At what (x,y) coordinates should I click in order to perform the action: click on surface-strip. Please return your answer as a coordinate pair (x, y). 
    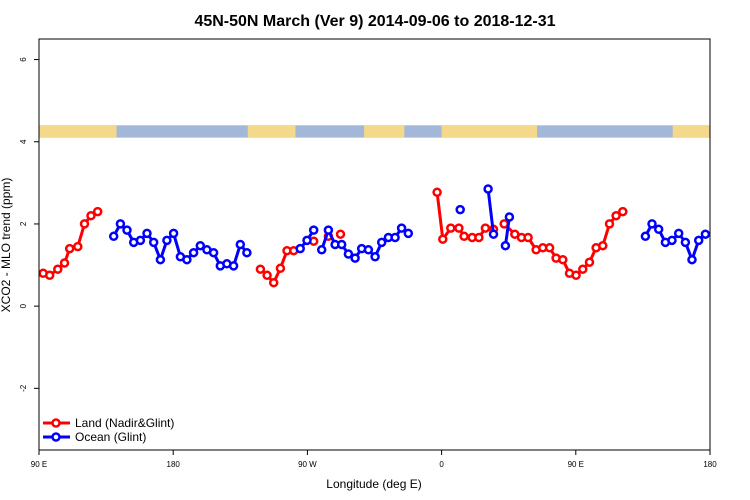
    Looking at the image, I should click on (374, 131).